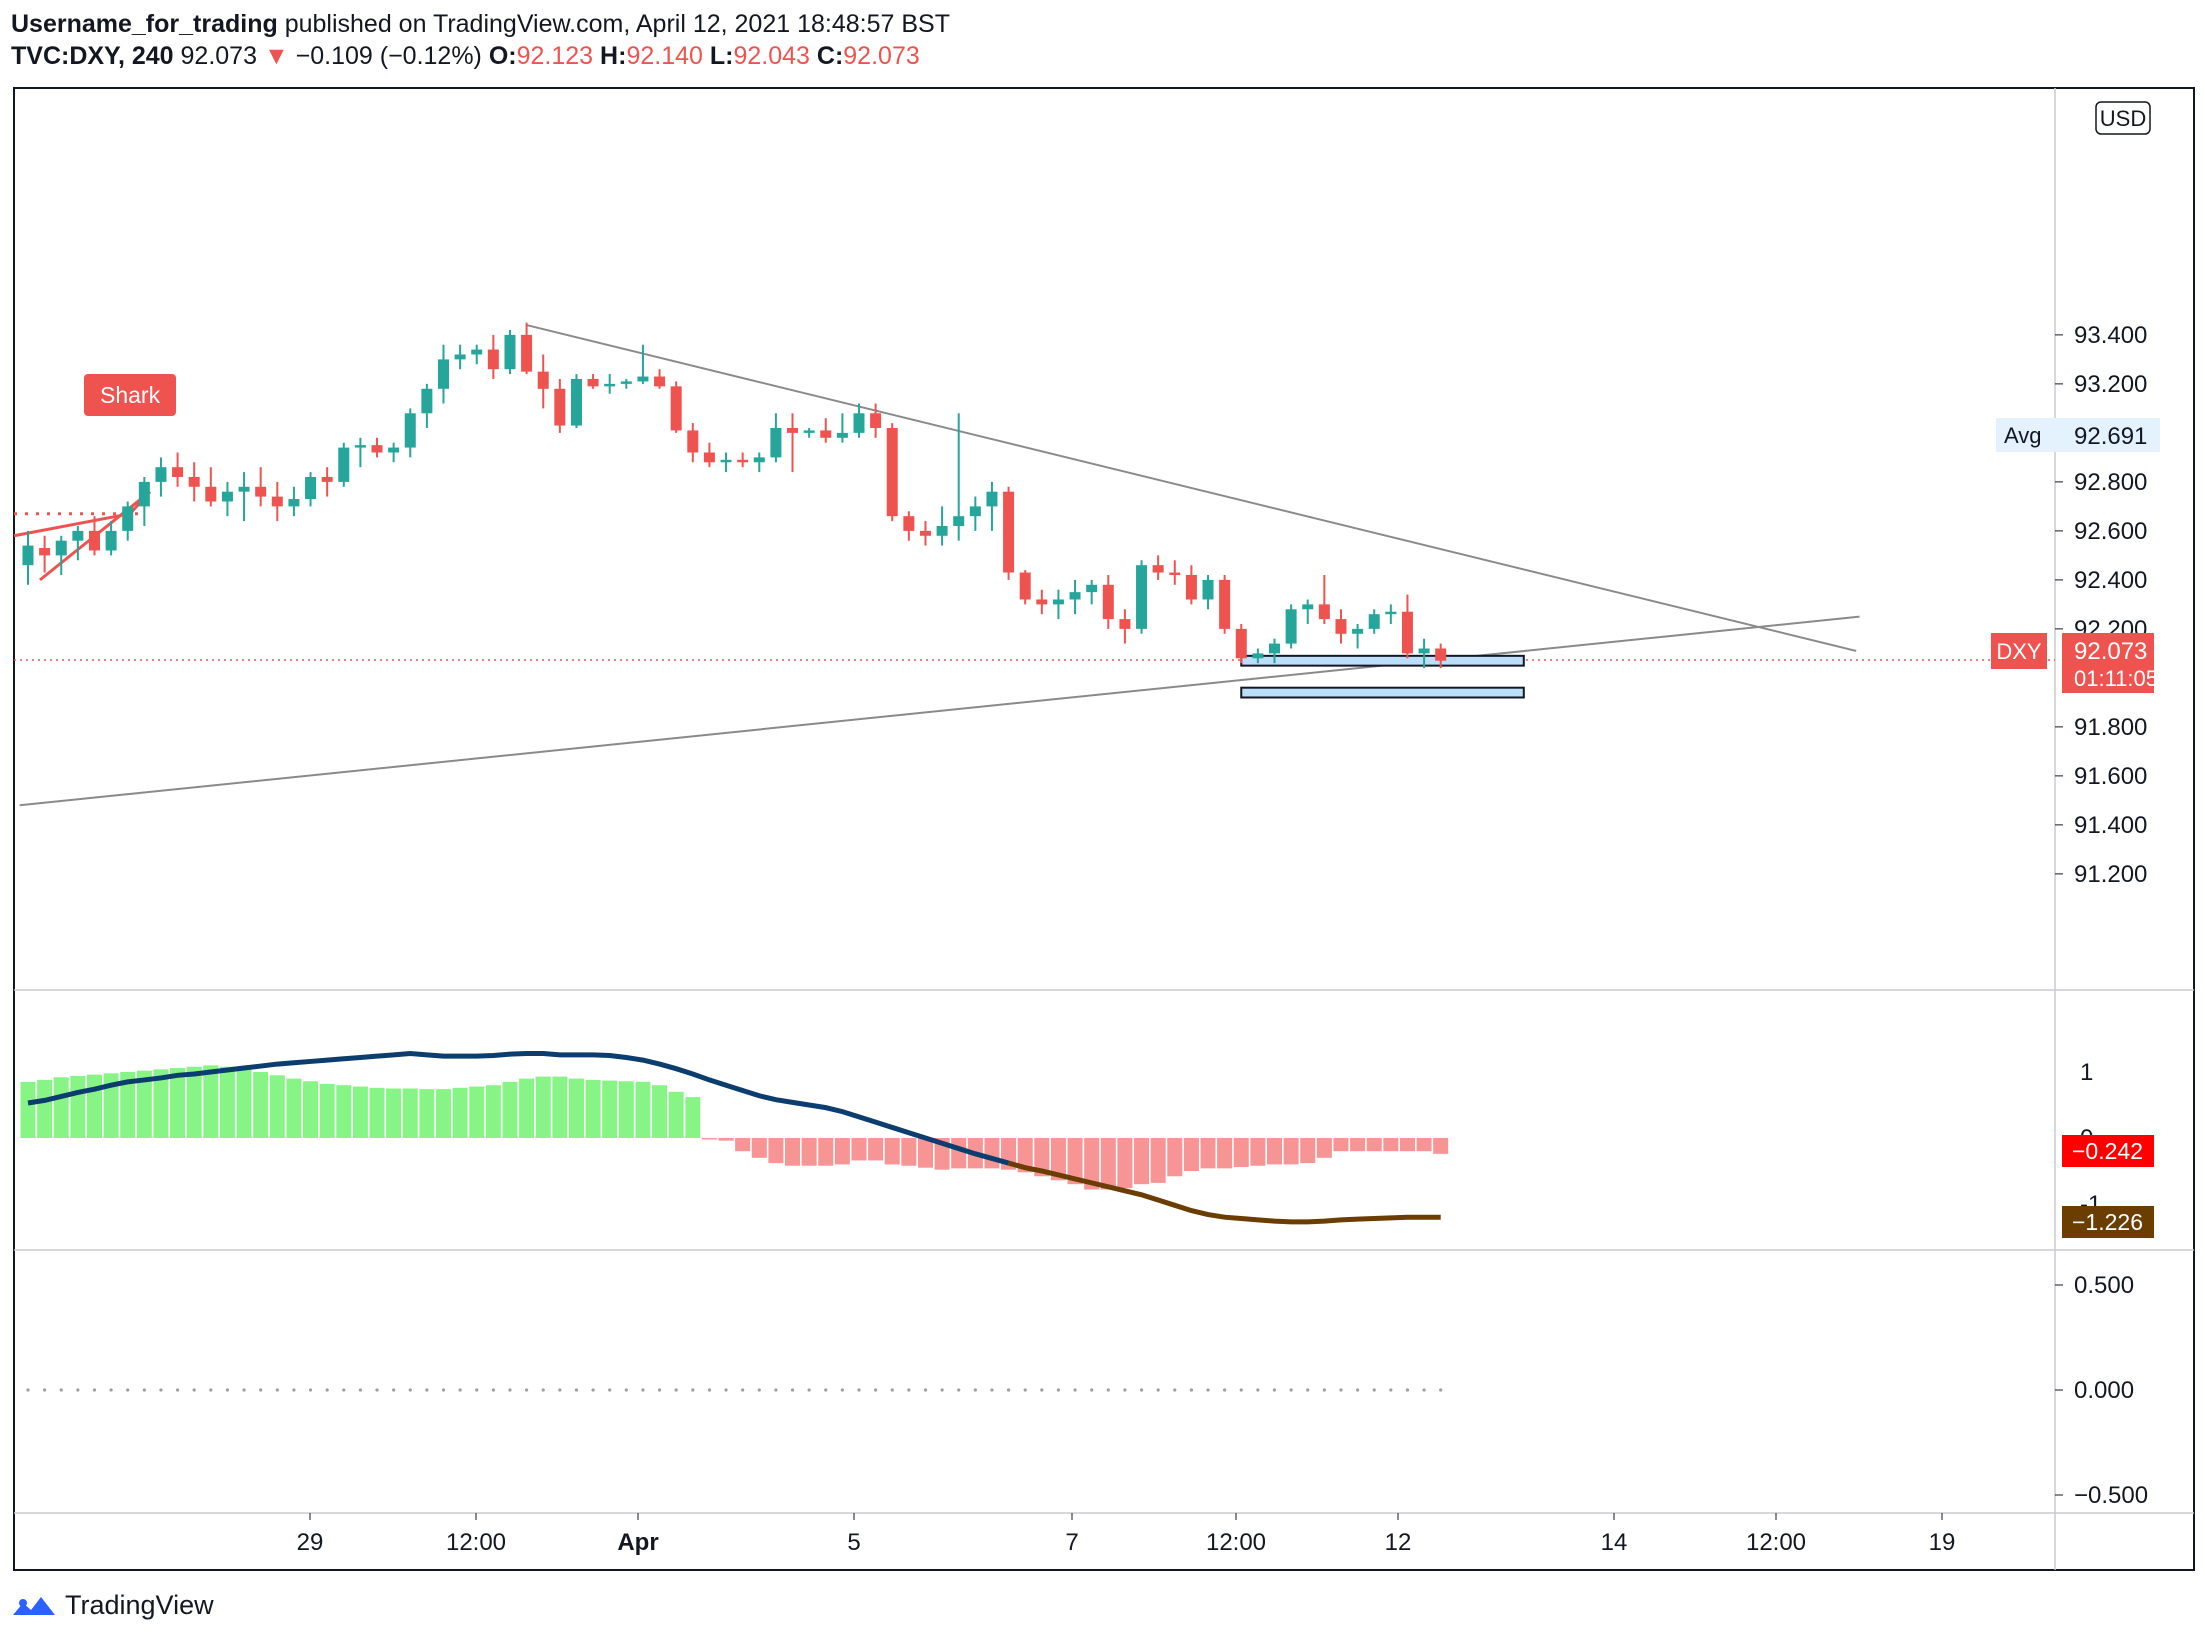 This screenshot has height=1642, width=2204. Describe the element at coordinates (1614, 1542) in the screenshot. I see `time-tick-label: 14` at that location.